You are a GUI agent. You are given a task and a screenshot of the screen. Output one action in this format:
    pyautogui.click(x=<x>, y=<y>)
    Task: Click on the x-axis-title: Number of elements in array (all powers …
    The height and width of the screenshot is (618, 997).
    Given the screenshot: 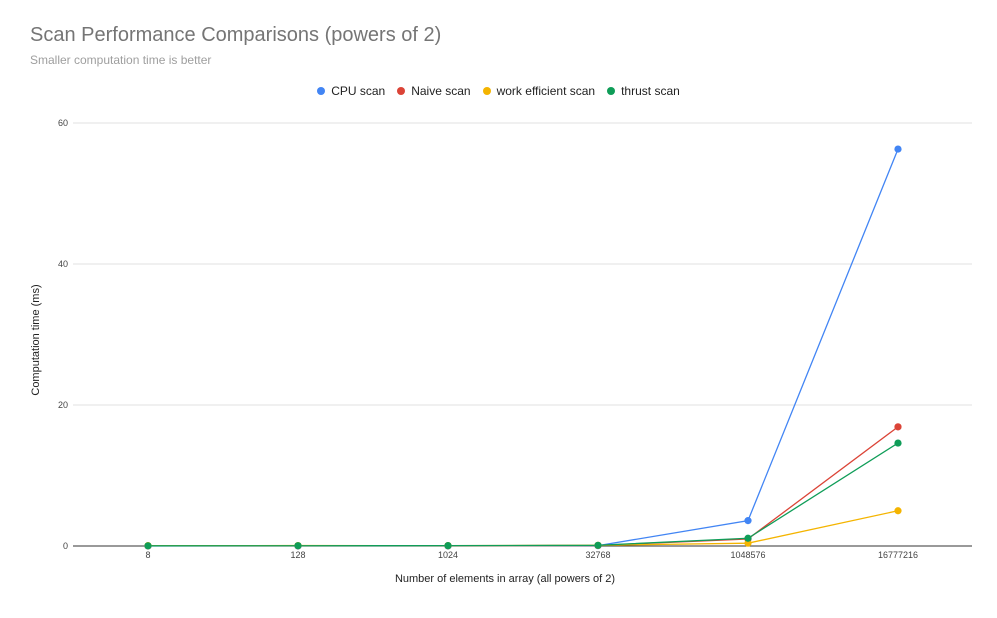 What is the action you would take?
    pyautogui.click(x=505, y=579)
    